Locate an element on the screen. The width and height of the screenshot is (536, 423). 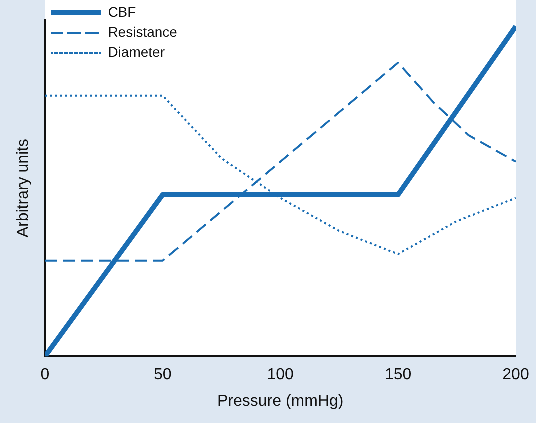
legend-label: Diameter is located at coordinates (137, 52).